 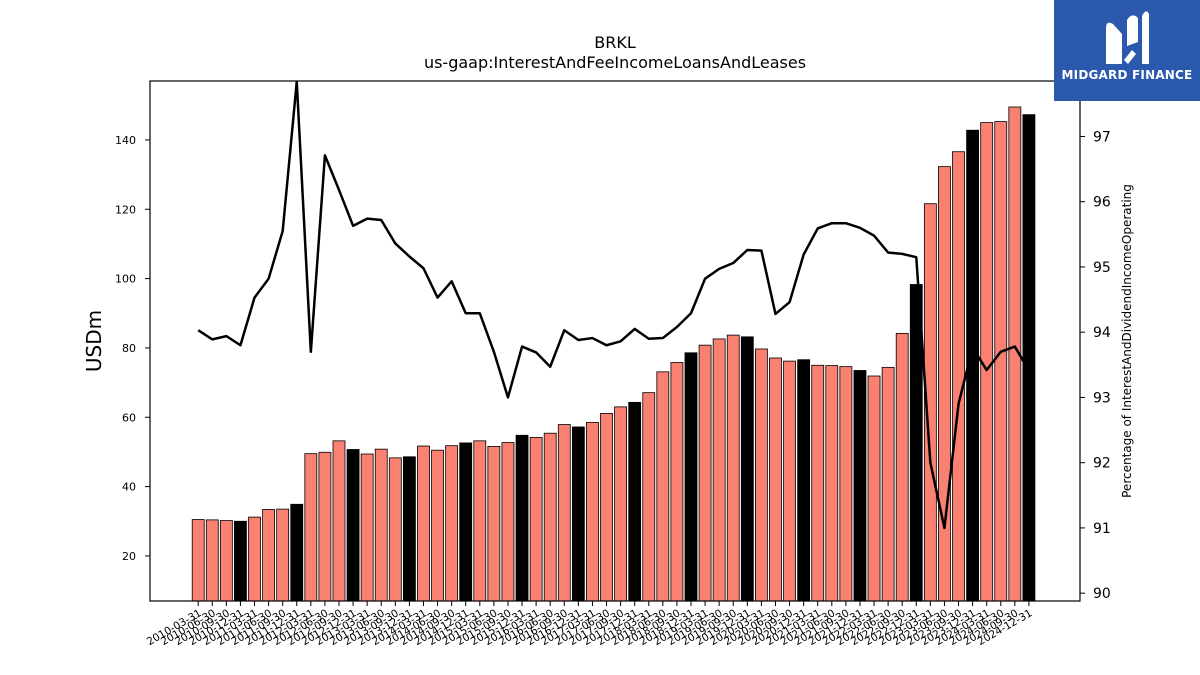 I want to click on y-axis-label: USDm, so click(x=94, y=341).